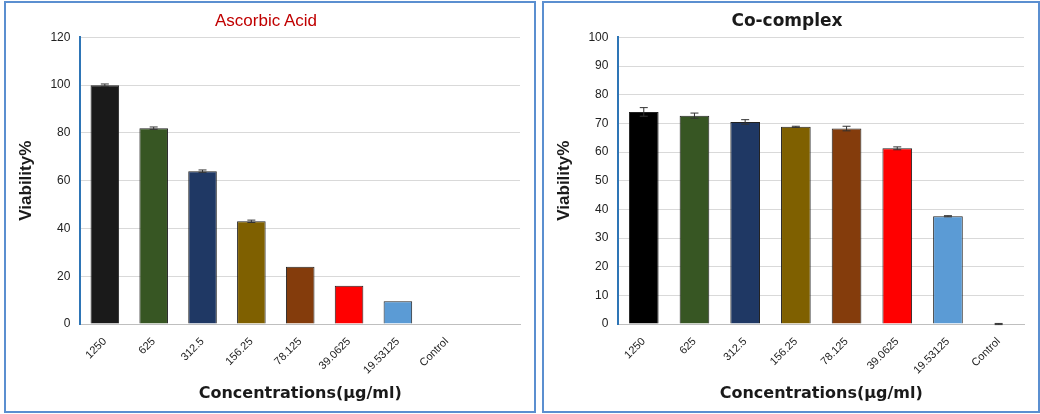  Describe the element at coordinates (787, 19) in the screenshot. I see `chart-title: Co-complex` at that location.